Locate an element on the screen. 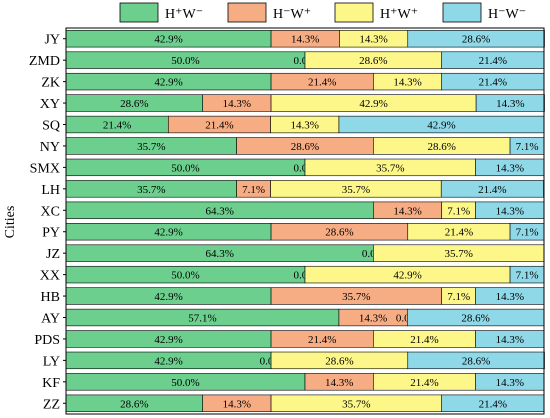 This screenshot has height=418, width=550. category-label: ZZ is located at coordinates (51, 404).